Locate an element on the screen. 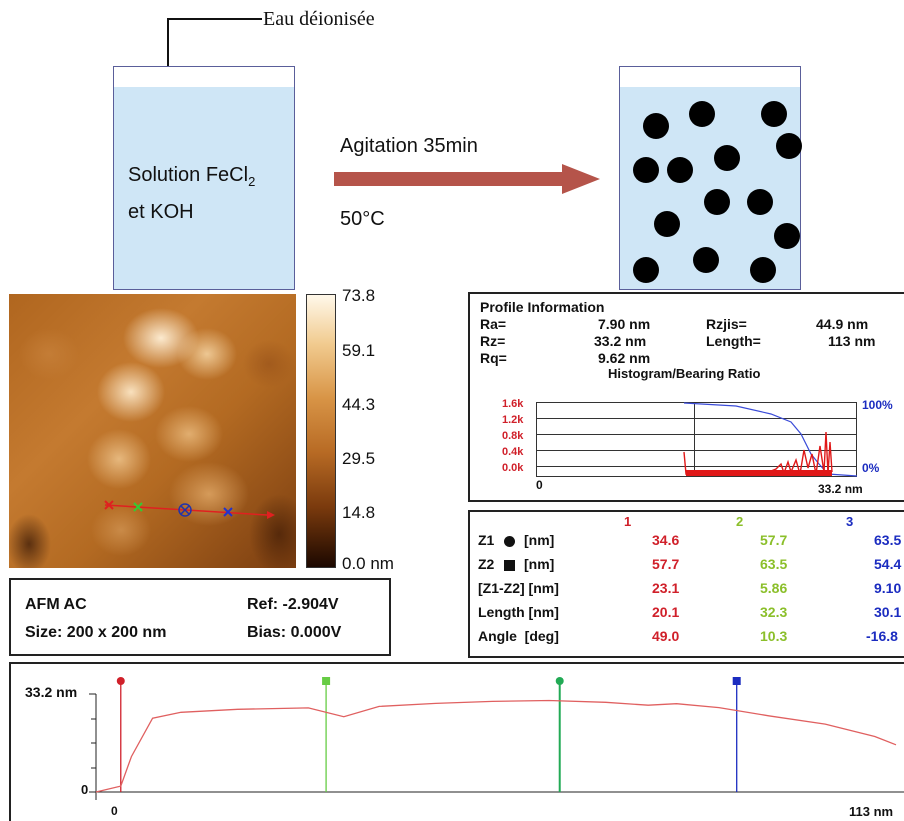 Image resolution: width=904 pixels, height=821 pixels. afm-line-cursor is located at coordinates (189, 509).